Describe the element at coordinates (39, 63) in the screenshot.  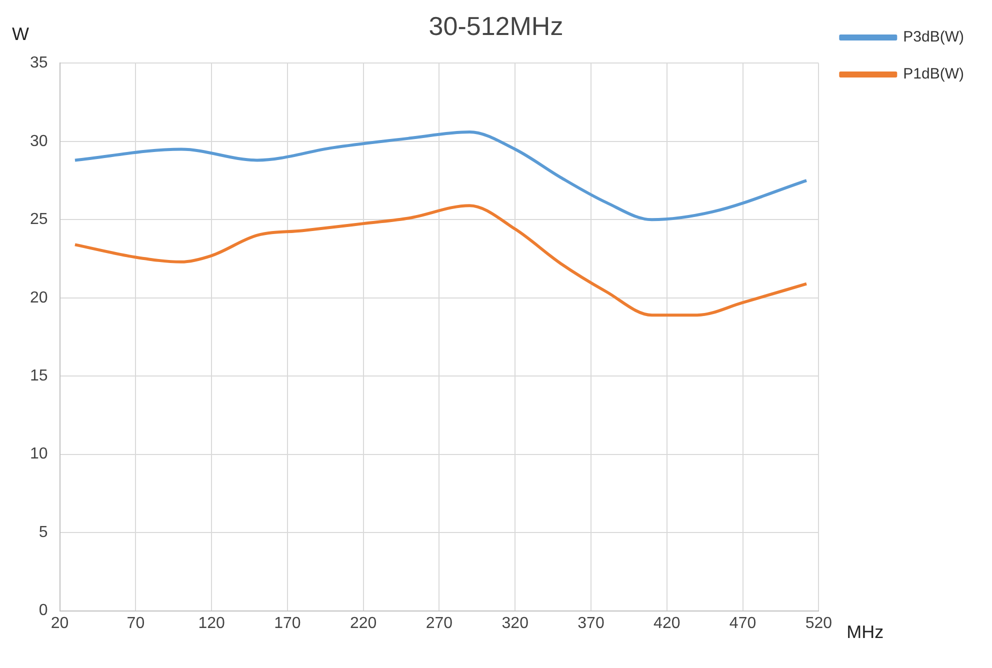
I see `y-tick-label: 35` at that location.